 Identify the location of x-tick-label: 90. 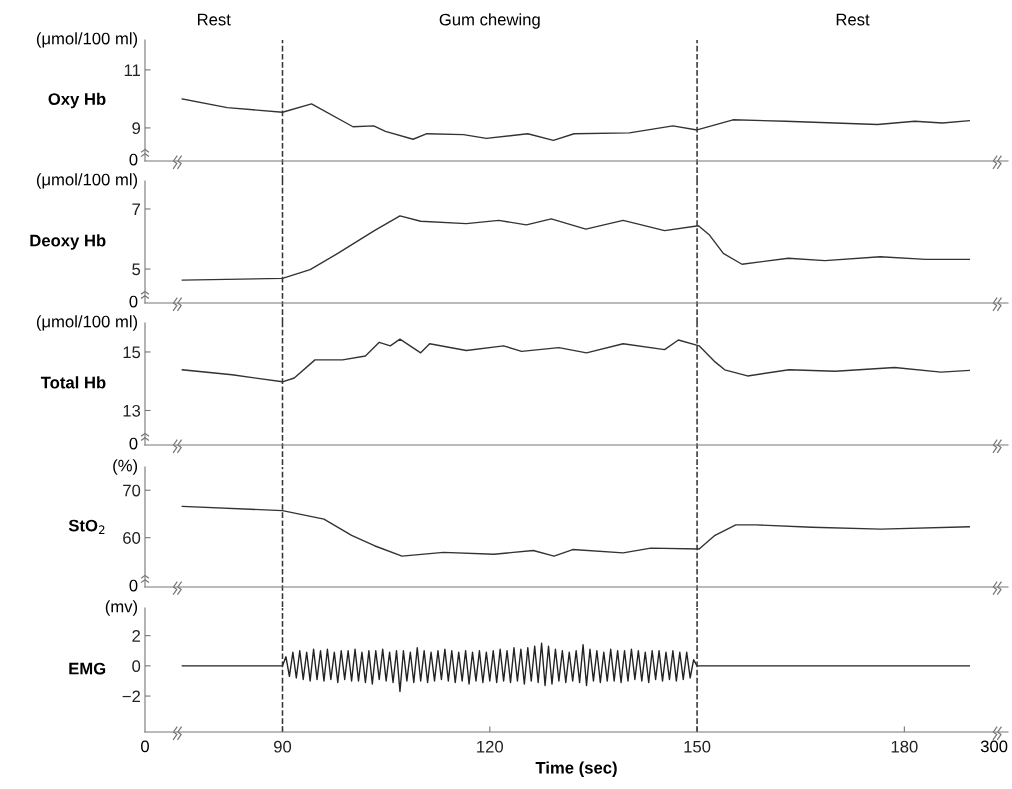
(283, 746).